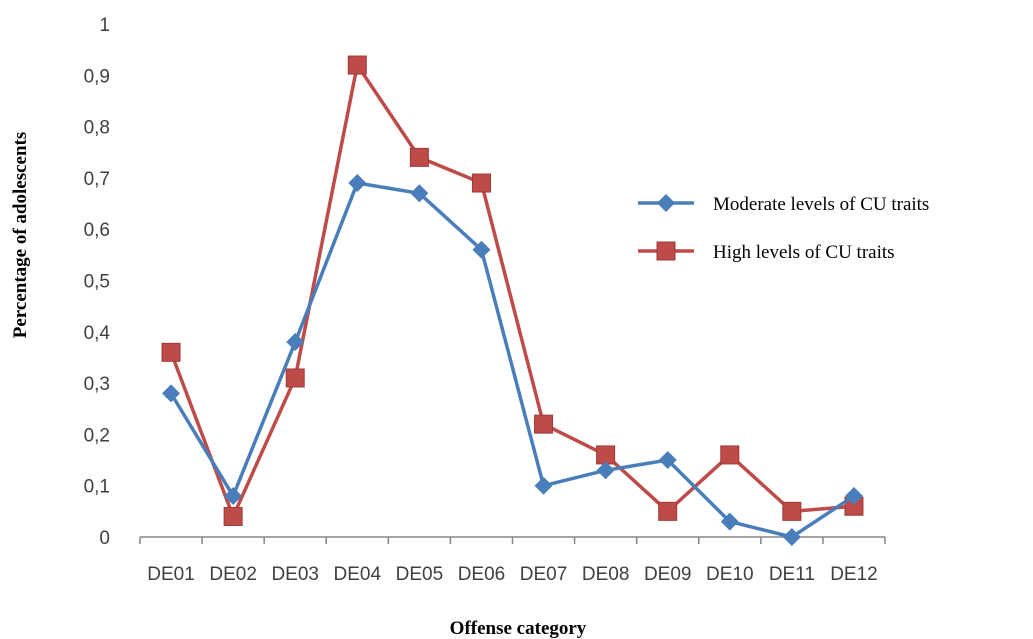  What do you see at coordinates (97, 76) in the screenshot?
I see `y-tick-label: 0,9` at bounding box center [97, 76].